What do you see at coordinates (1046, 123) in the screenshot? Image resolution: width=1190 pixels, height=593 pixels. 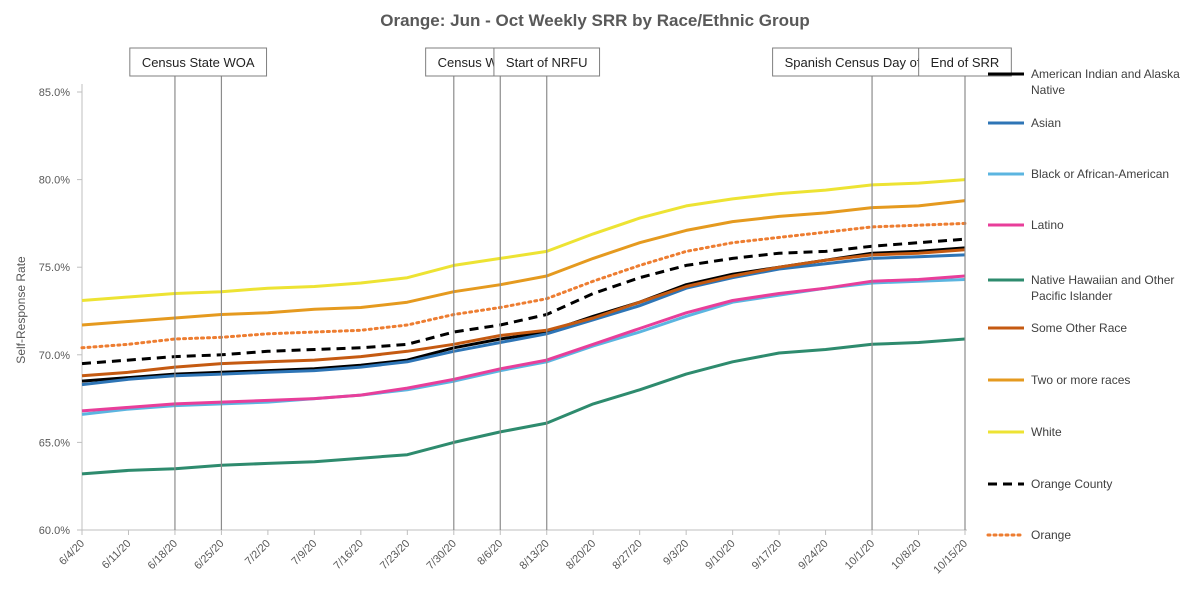 I see `legend-label: Asian` at bounding box center [1046, 123].